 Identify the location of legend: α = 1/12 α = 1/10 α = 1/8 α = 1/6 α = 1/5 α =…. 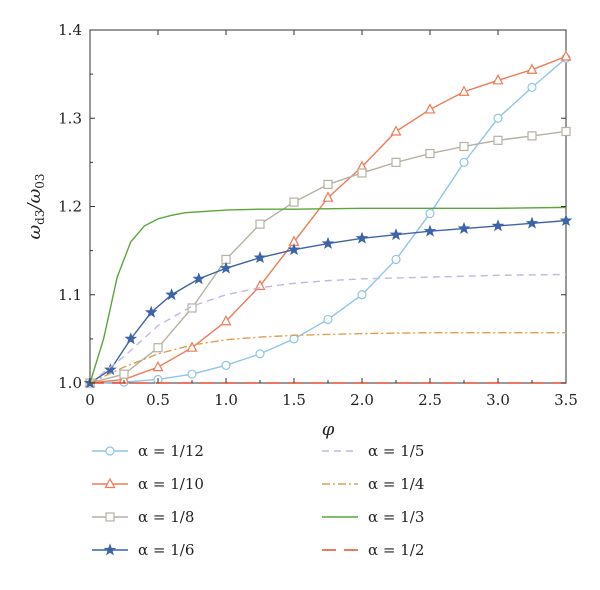
(258, 500).